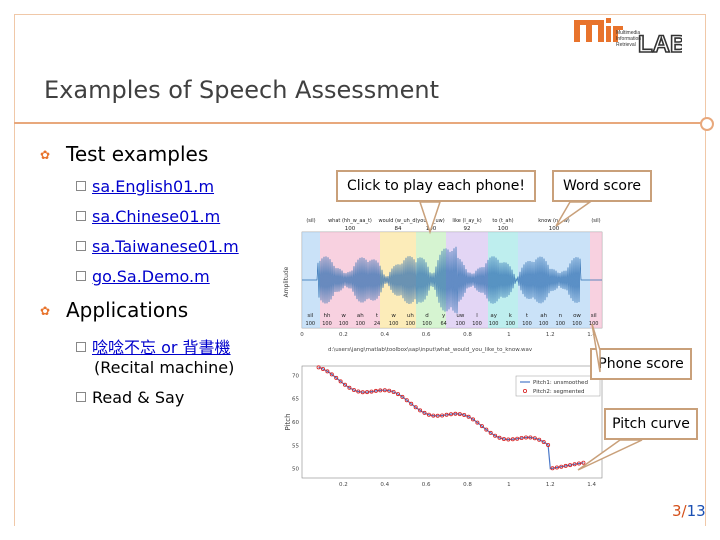 This screenshot has width=720, height=540. Describe the element at coordinates (696, 511) in the screenshot. I see `page-total: 13` at that location.